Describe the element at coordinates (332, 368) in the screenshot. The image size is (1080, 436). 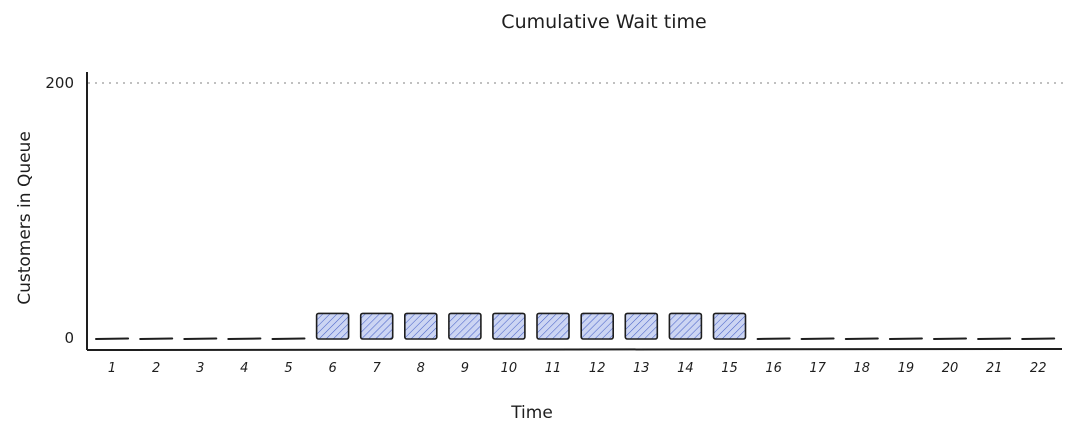
I see `x-tick-label-6: 6` at that location.